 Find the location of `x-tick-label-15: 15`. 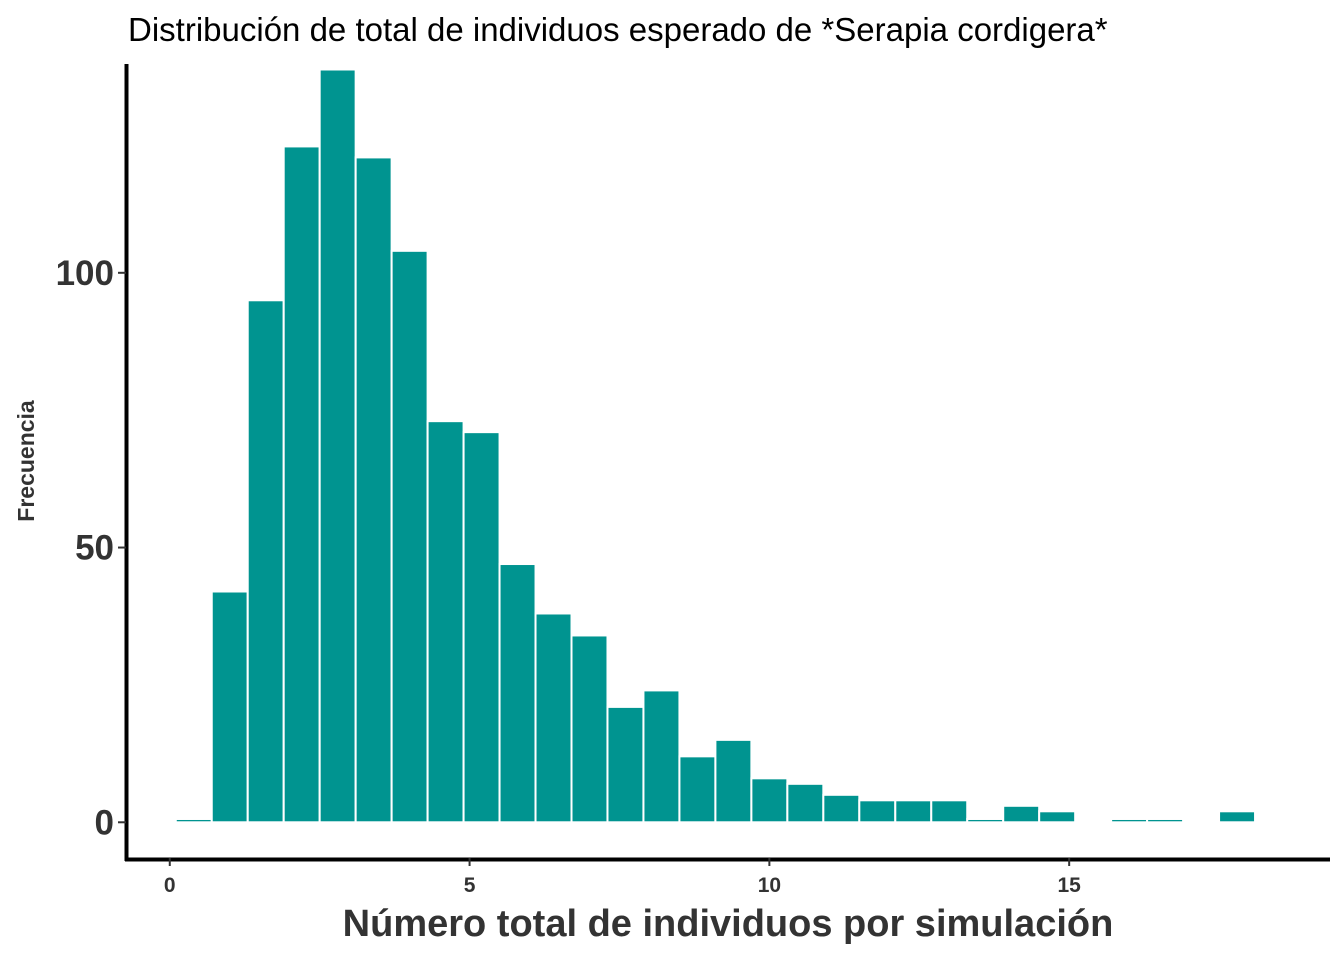

x-tick-label-15: 15 is located at coordinates (1069, 885).